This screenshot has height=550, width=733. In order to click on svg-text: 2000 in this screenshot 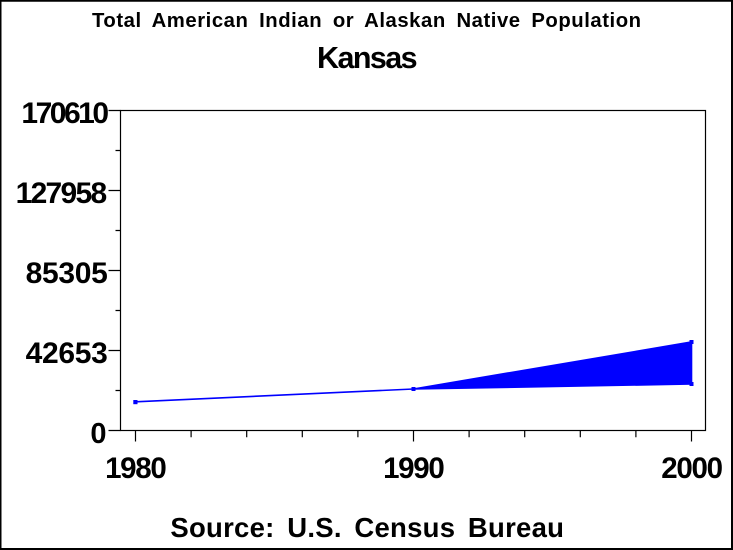, I will do `click(691, 468)`.